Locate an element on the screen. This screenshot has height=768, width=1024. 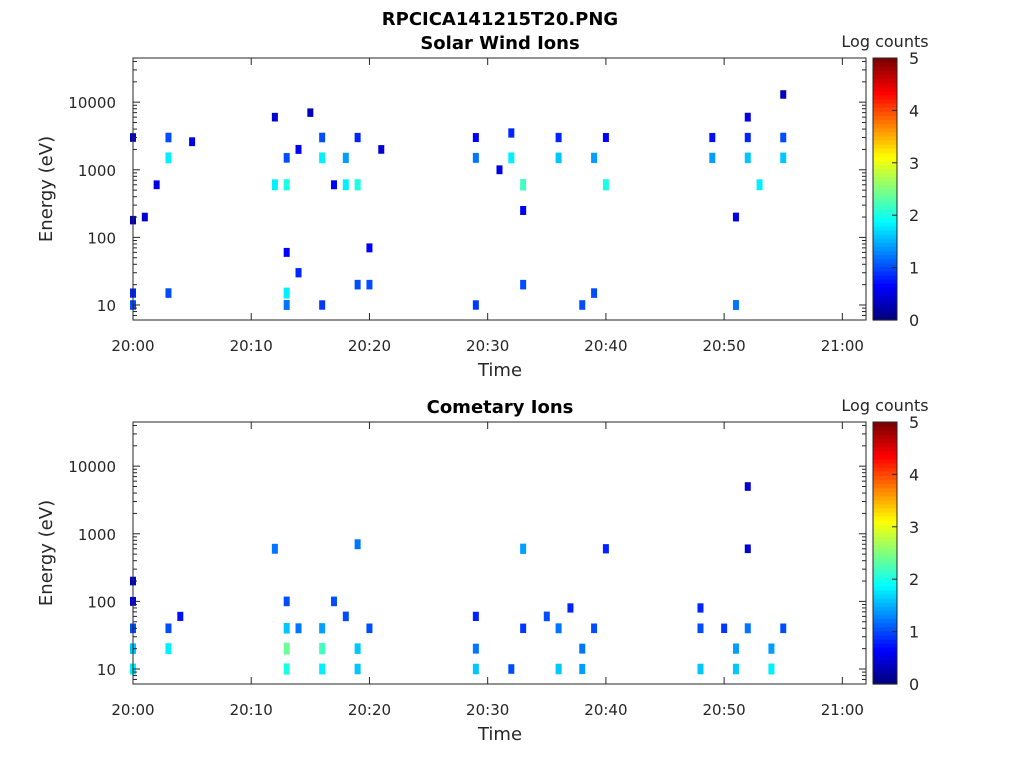
colorbar-tick-label: 5 is located at coordinates (914, 58).